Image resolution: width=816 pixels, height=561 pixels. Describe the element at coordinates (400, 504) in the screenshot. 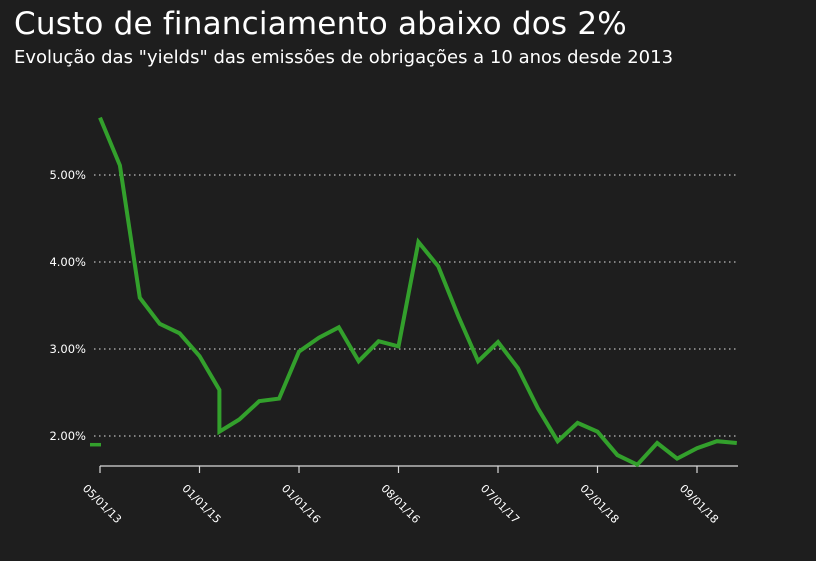

I see `x-tick-label-3: 08/01/16` at that location.